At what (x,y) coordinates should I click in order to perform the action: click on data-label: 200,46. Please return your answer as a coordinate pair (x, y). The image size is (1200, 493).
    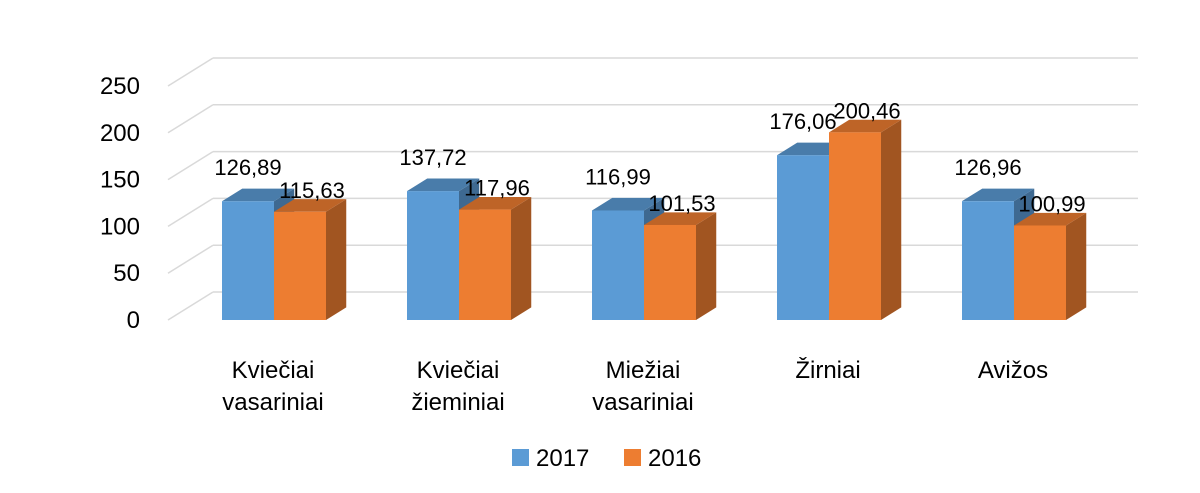
    Looking at the image, I should click on (866, 110).